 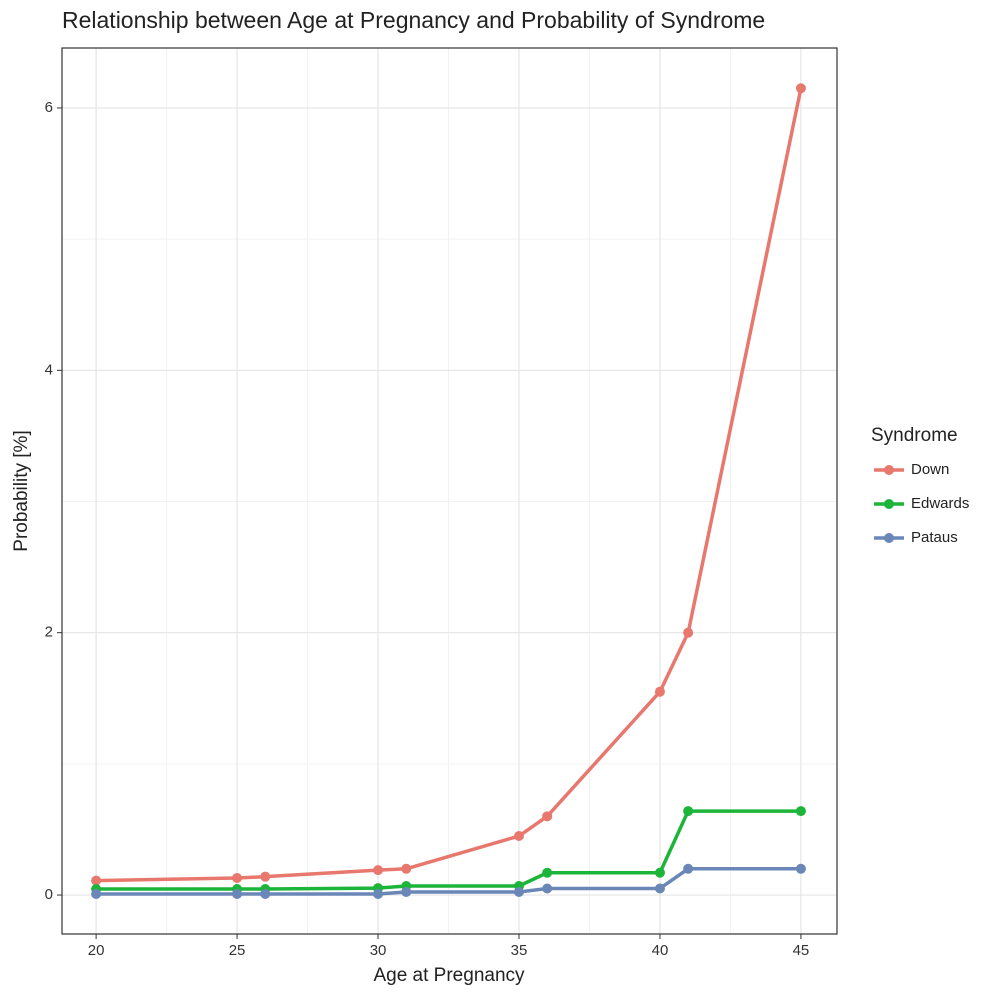 I want to click on y-tick-label: 6, so click(x=49, y=107).